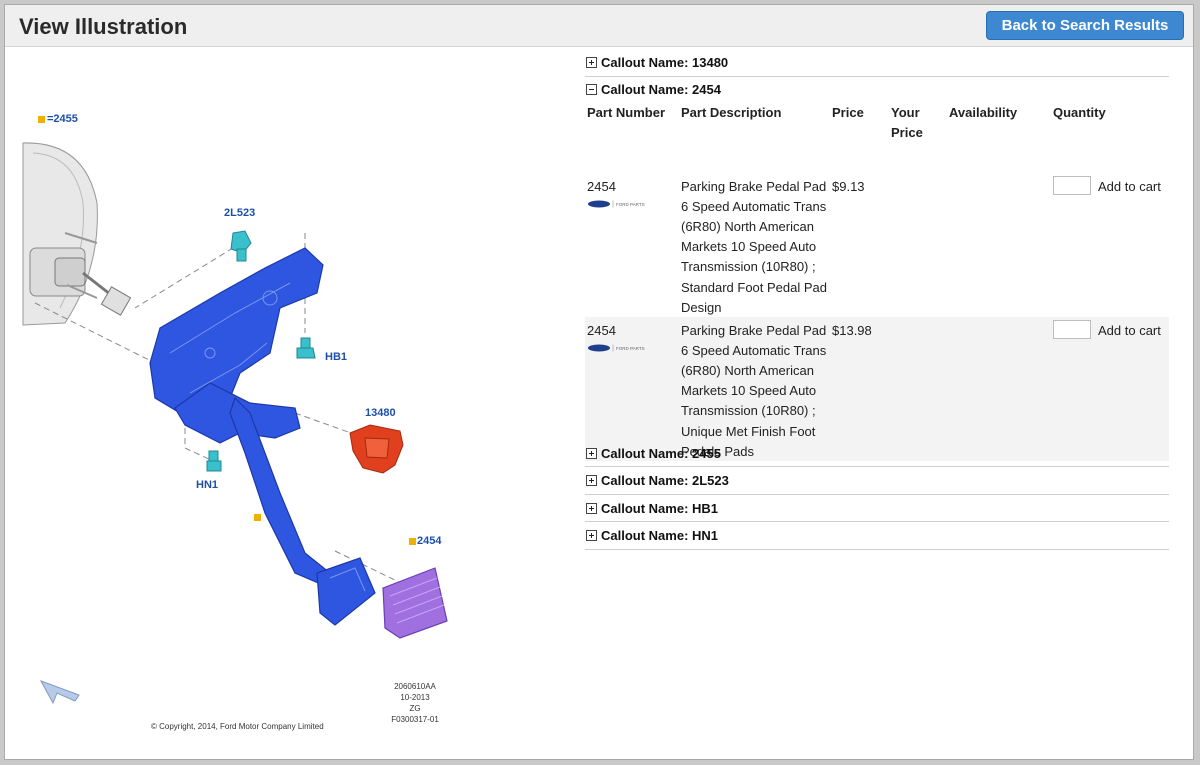 Image resolution: width=1200 pixels, height=765 pixels. Describe the element at coordinates (877, 536) in the screenshot. I see `callout-row-hn1: Callout Name: HN1` at that location.